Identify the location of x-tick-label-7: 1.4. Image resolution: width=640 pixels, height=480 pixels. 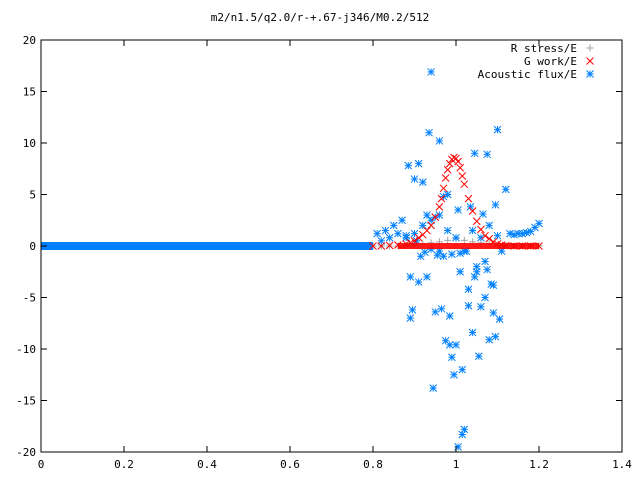
(622, 464).